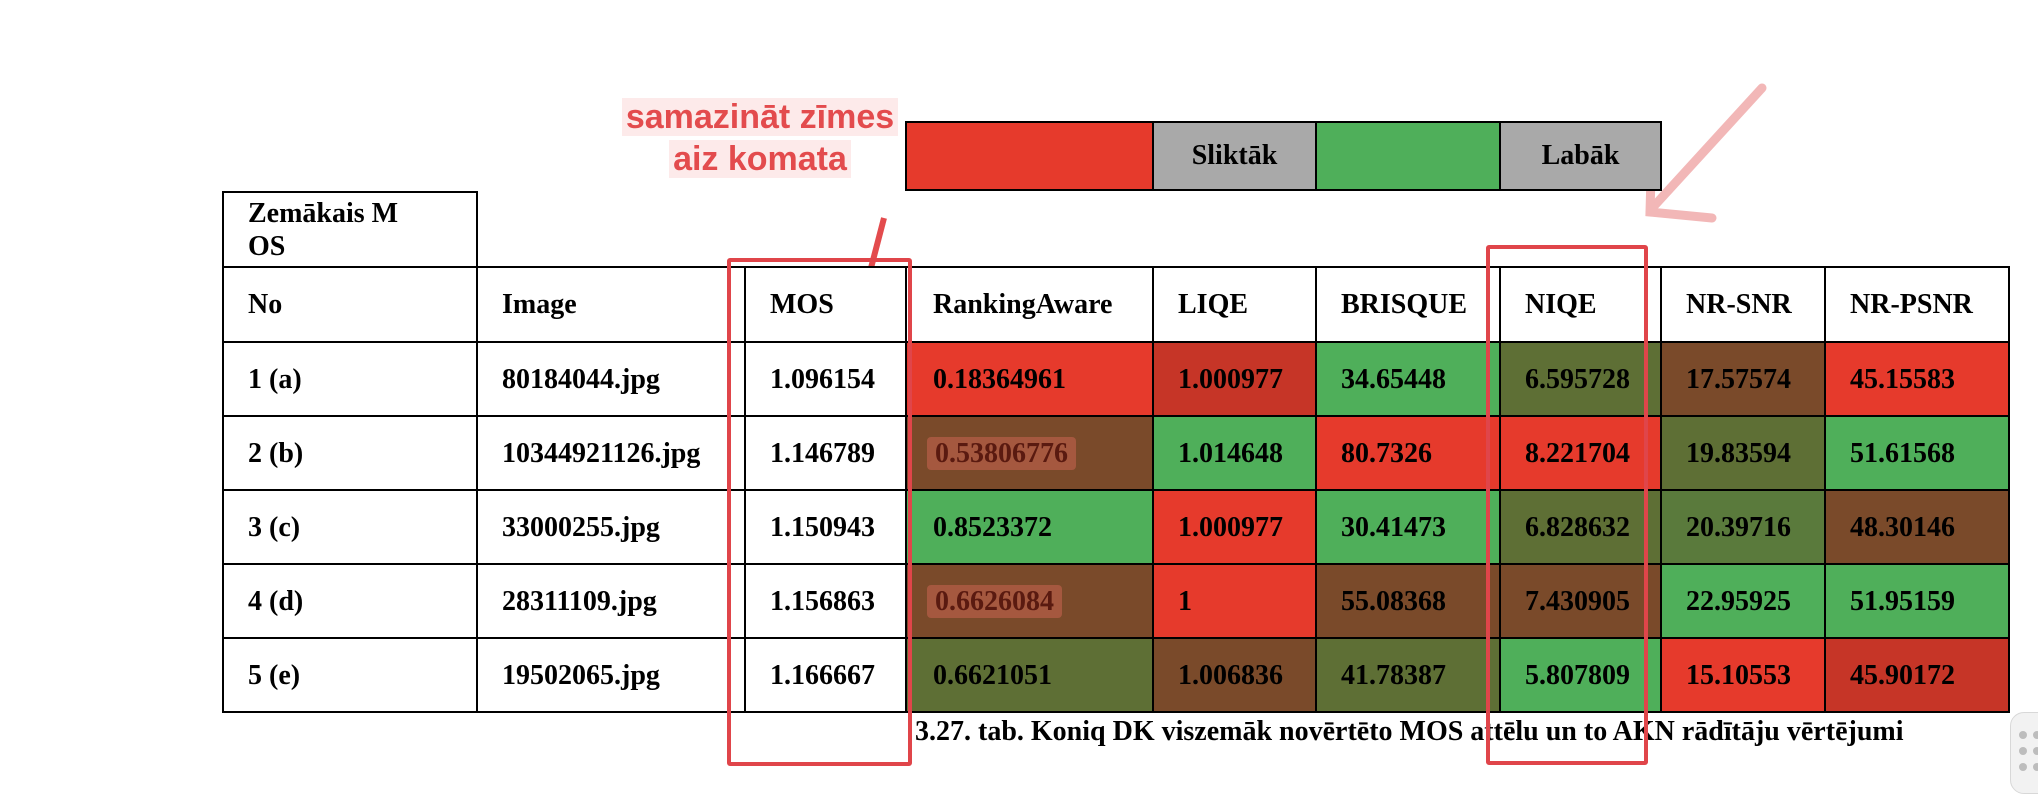 This screenshot has width=2038, height=794. Describe the element at coordinates (1234, 527) in the screenshot. I see `row-3-liqe: 1.000977` at that location.